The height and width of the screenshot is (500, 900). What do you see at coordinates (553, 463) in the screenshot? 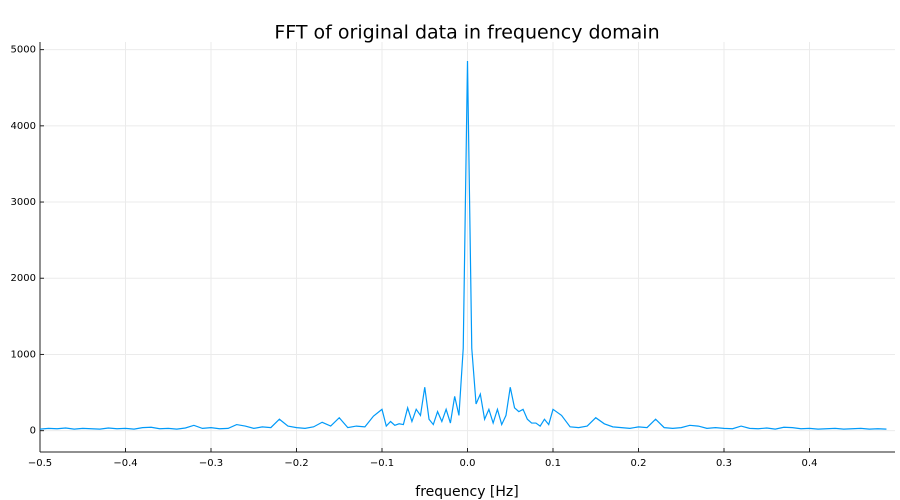
I see `x-tick-label: 0.1` at bounding box center [553, 463].